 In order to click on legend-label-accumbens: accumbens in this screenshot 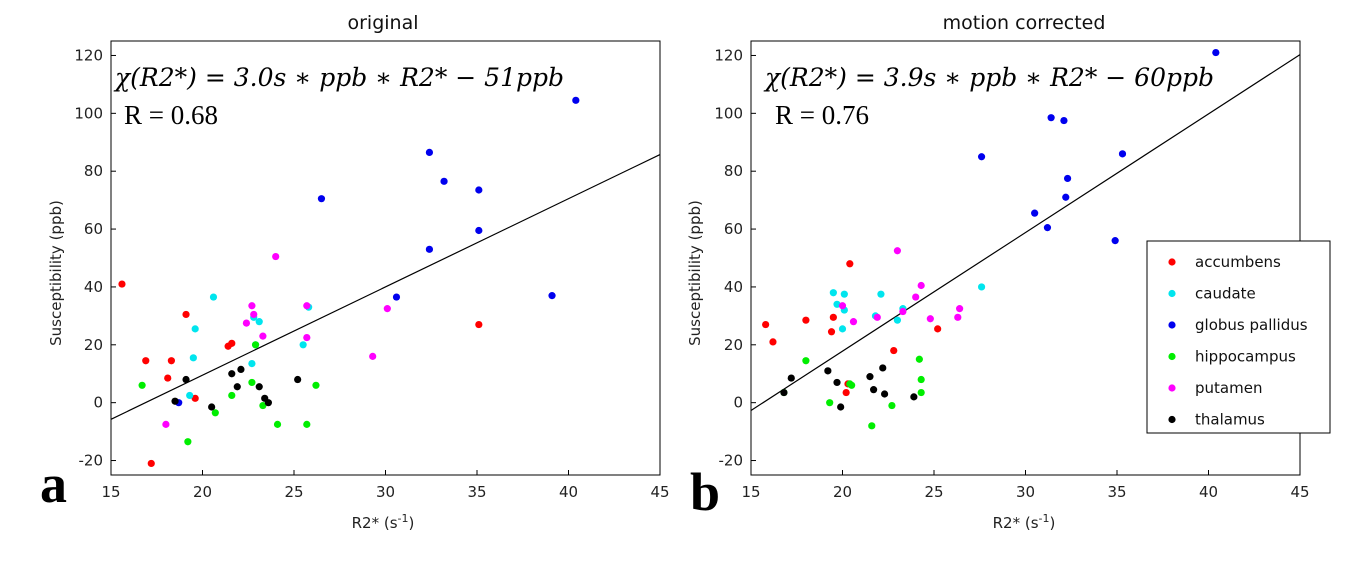, I will do `click(1238, 262)`.